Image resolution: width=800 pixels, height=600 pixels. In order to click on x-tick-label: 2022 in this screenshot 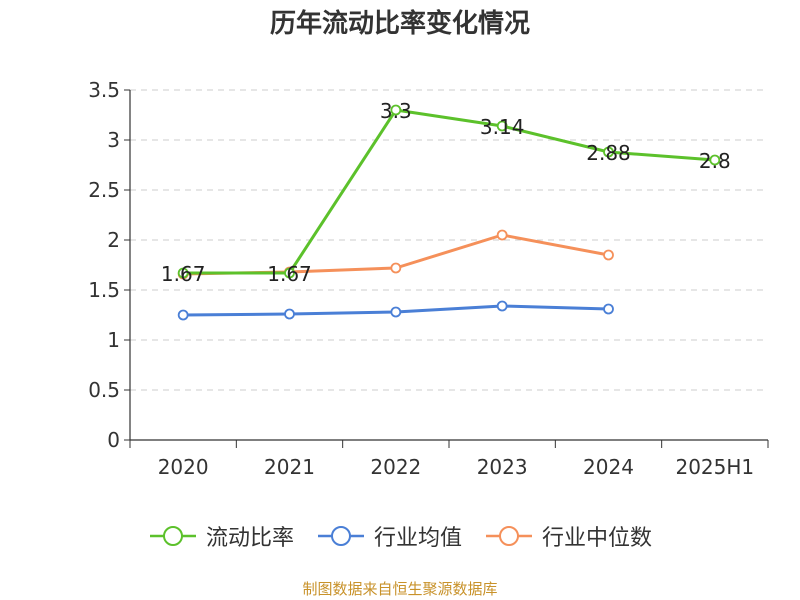, I will do `click(395, 467)`.